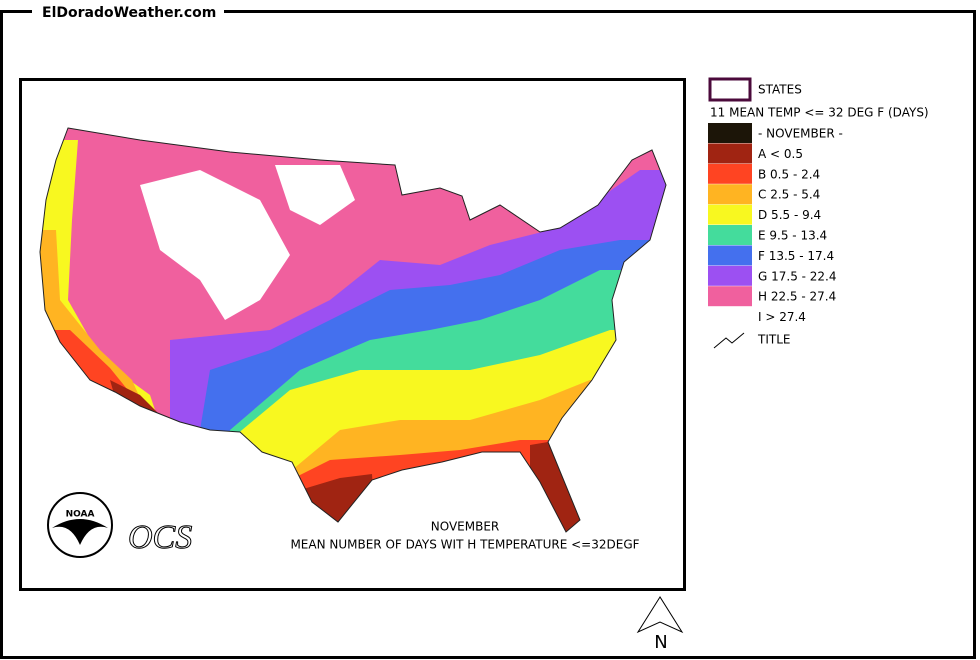 Image resolution: width=980 pixels, height=660 pixels. I want to click on header-bg, so click(128, 12).